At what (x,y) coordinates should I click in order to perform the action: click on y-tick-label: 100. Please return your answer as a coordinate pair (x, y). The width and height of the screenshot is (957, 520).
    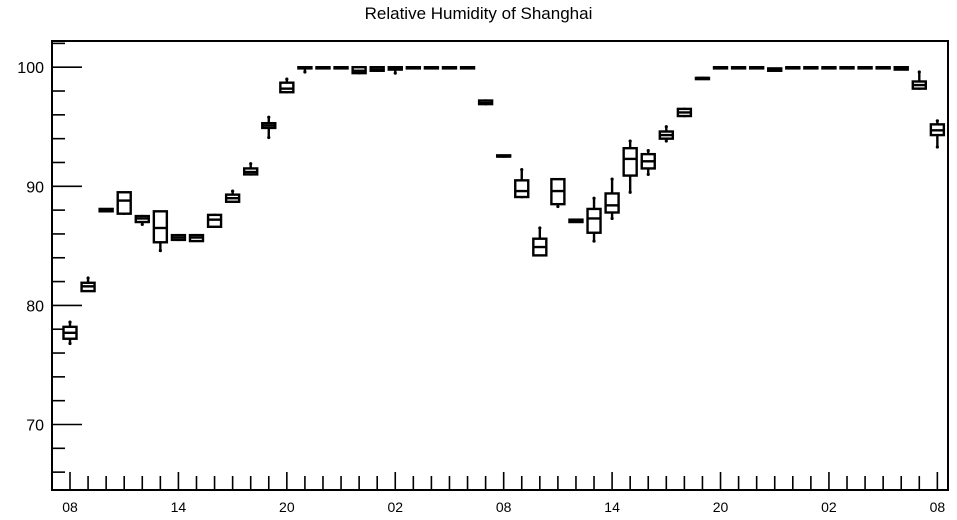
    Looking at the image, I should click on (30, 68).